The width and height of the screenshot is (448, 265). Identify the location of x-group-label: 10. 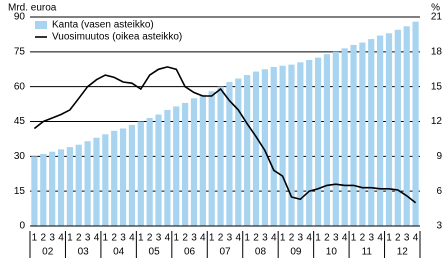
(332, 252).